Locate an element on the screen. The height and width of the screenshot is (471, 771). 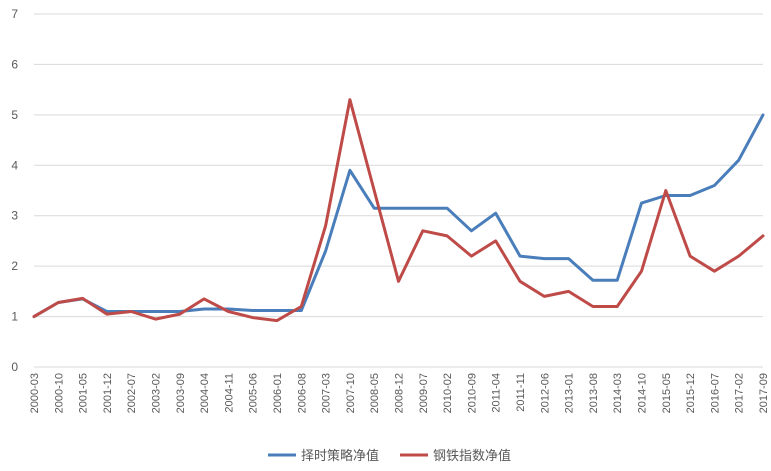
legend-item-timing-strategy: 择时策略净值 is located at coordinates (340, 456).